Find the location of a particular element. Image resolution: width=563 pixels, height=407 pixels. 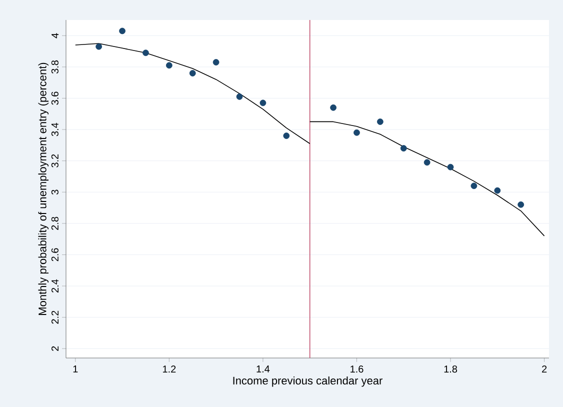

line-series is located at coordinates (192, 93).